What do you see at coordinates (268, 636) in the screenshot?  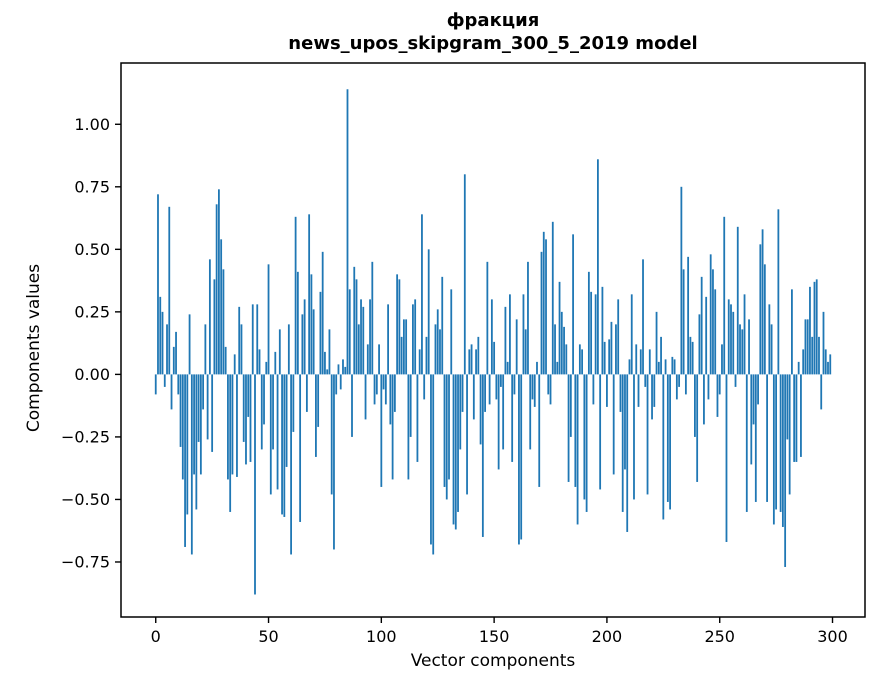 I see `x-tick-label: 50` at bounding box center [268, 636].